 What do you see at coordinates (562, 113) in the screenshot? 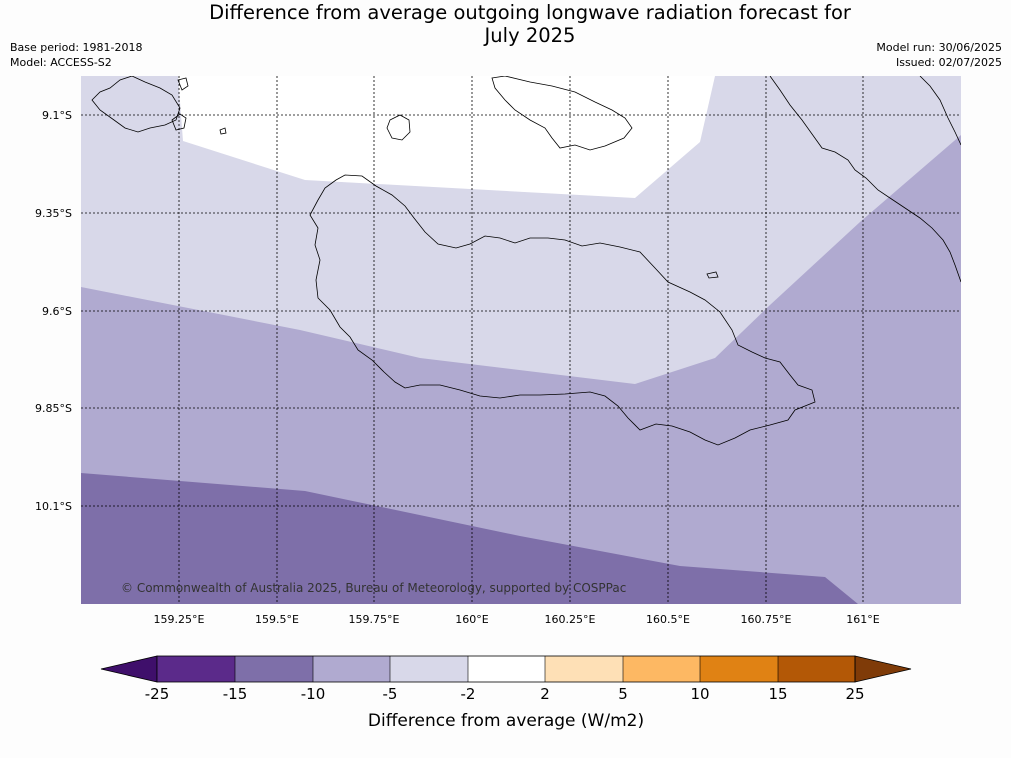
I see `northern-islands-coast` at bounding box center [562, 113].